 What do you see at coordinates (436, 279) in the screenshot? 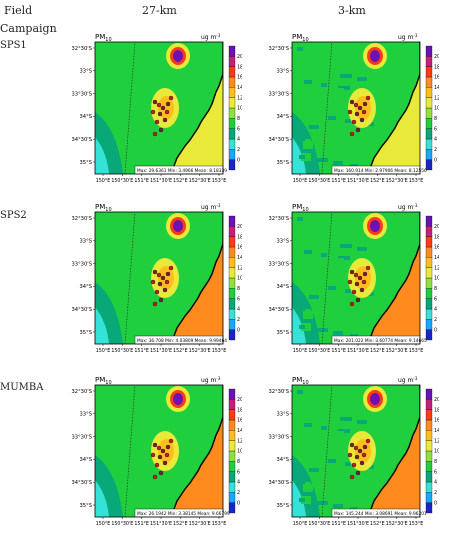
I see `colorbar-tick-label: 10` at bounding box center [436, 279].